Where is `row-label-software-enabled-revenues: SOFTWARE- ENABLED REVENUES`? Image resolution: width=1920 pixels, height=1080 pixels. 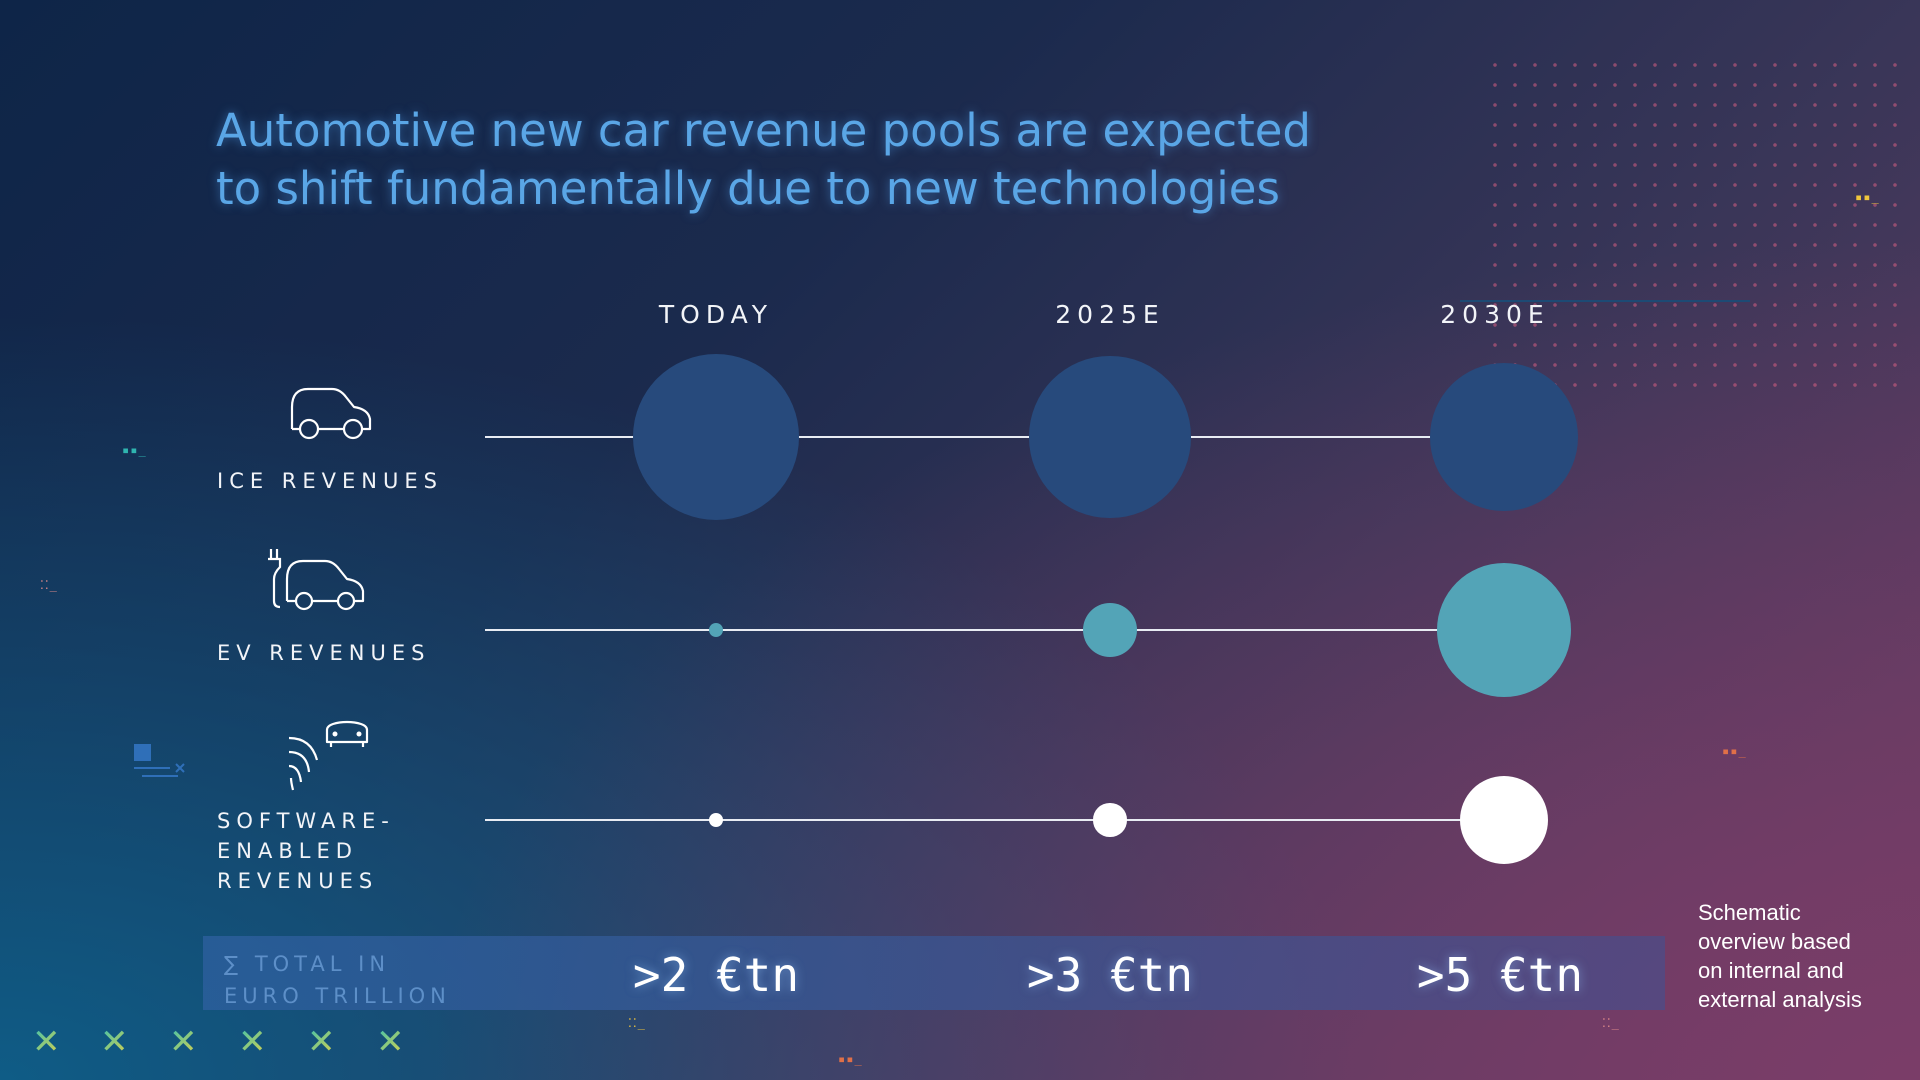 row-label-software-enabled-revenues: SOFTWARE- ENABLED REVENUES is located at coordinates (306, 851).